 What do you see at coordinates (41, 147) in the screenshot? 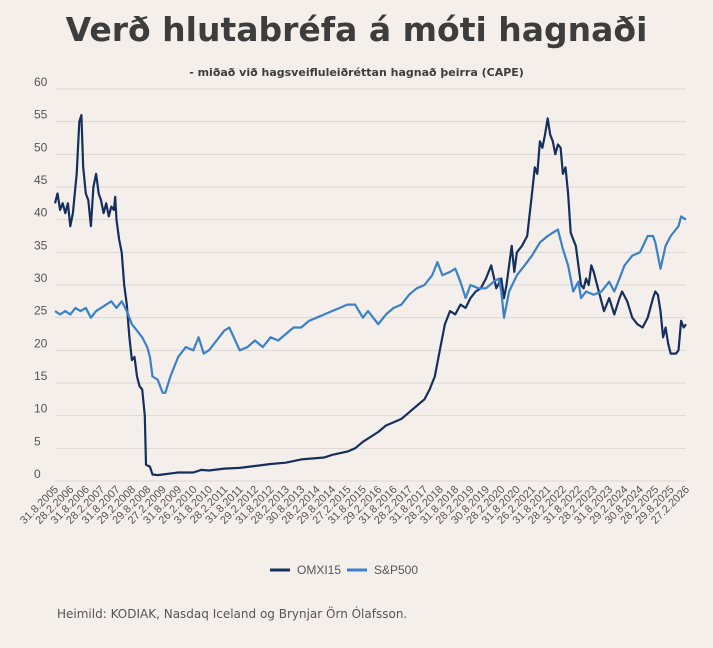
I see `y-tick-label: 50` at bounding box center [41, 147].